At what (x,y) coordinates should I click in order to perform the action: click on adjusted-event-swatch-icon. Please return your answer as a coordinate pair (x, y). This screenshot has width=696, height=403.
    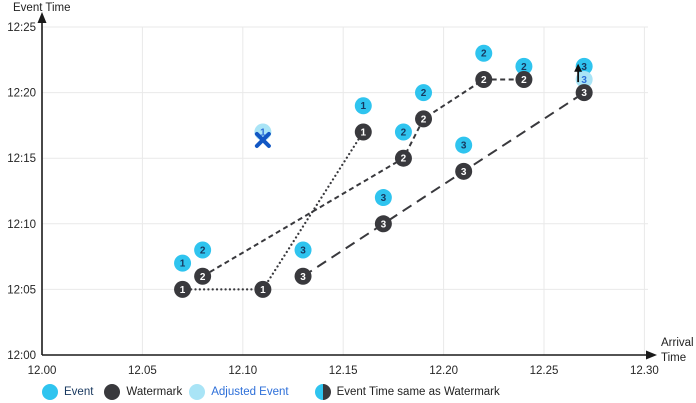
    Looking at the image, I should click on (197, 392).